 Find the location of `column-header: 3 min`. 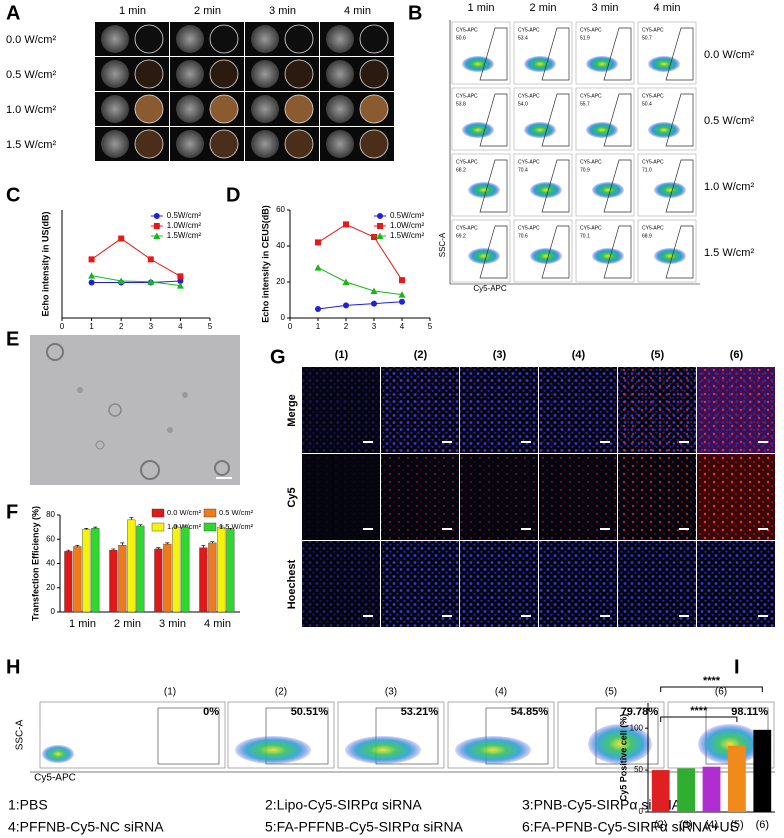

column-header: 3 min is located at coordinates (605, 8).